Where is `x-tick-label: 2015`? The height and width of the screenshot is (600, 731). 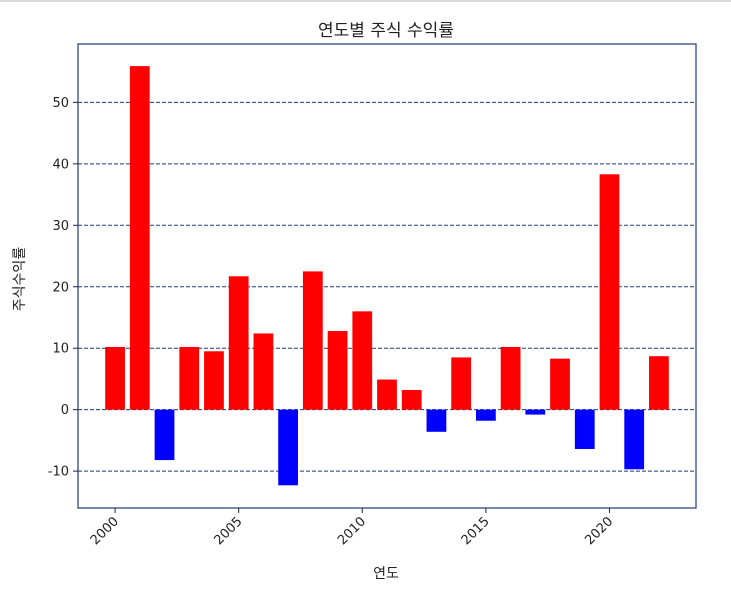 x-tick-label: 2015 is located at coordinates (476, 531).